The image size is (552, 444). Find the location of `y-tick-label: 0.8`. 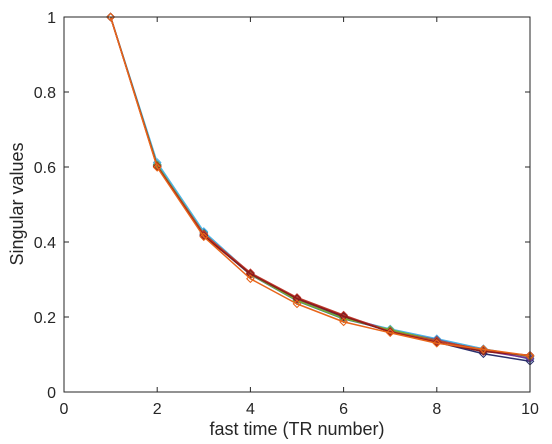

y-tick-label: 0.8 is located at coordinates (45, 93).